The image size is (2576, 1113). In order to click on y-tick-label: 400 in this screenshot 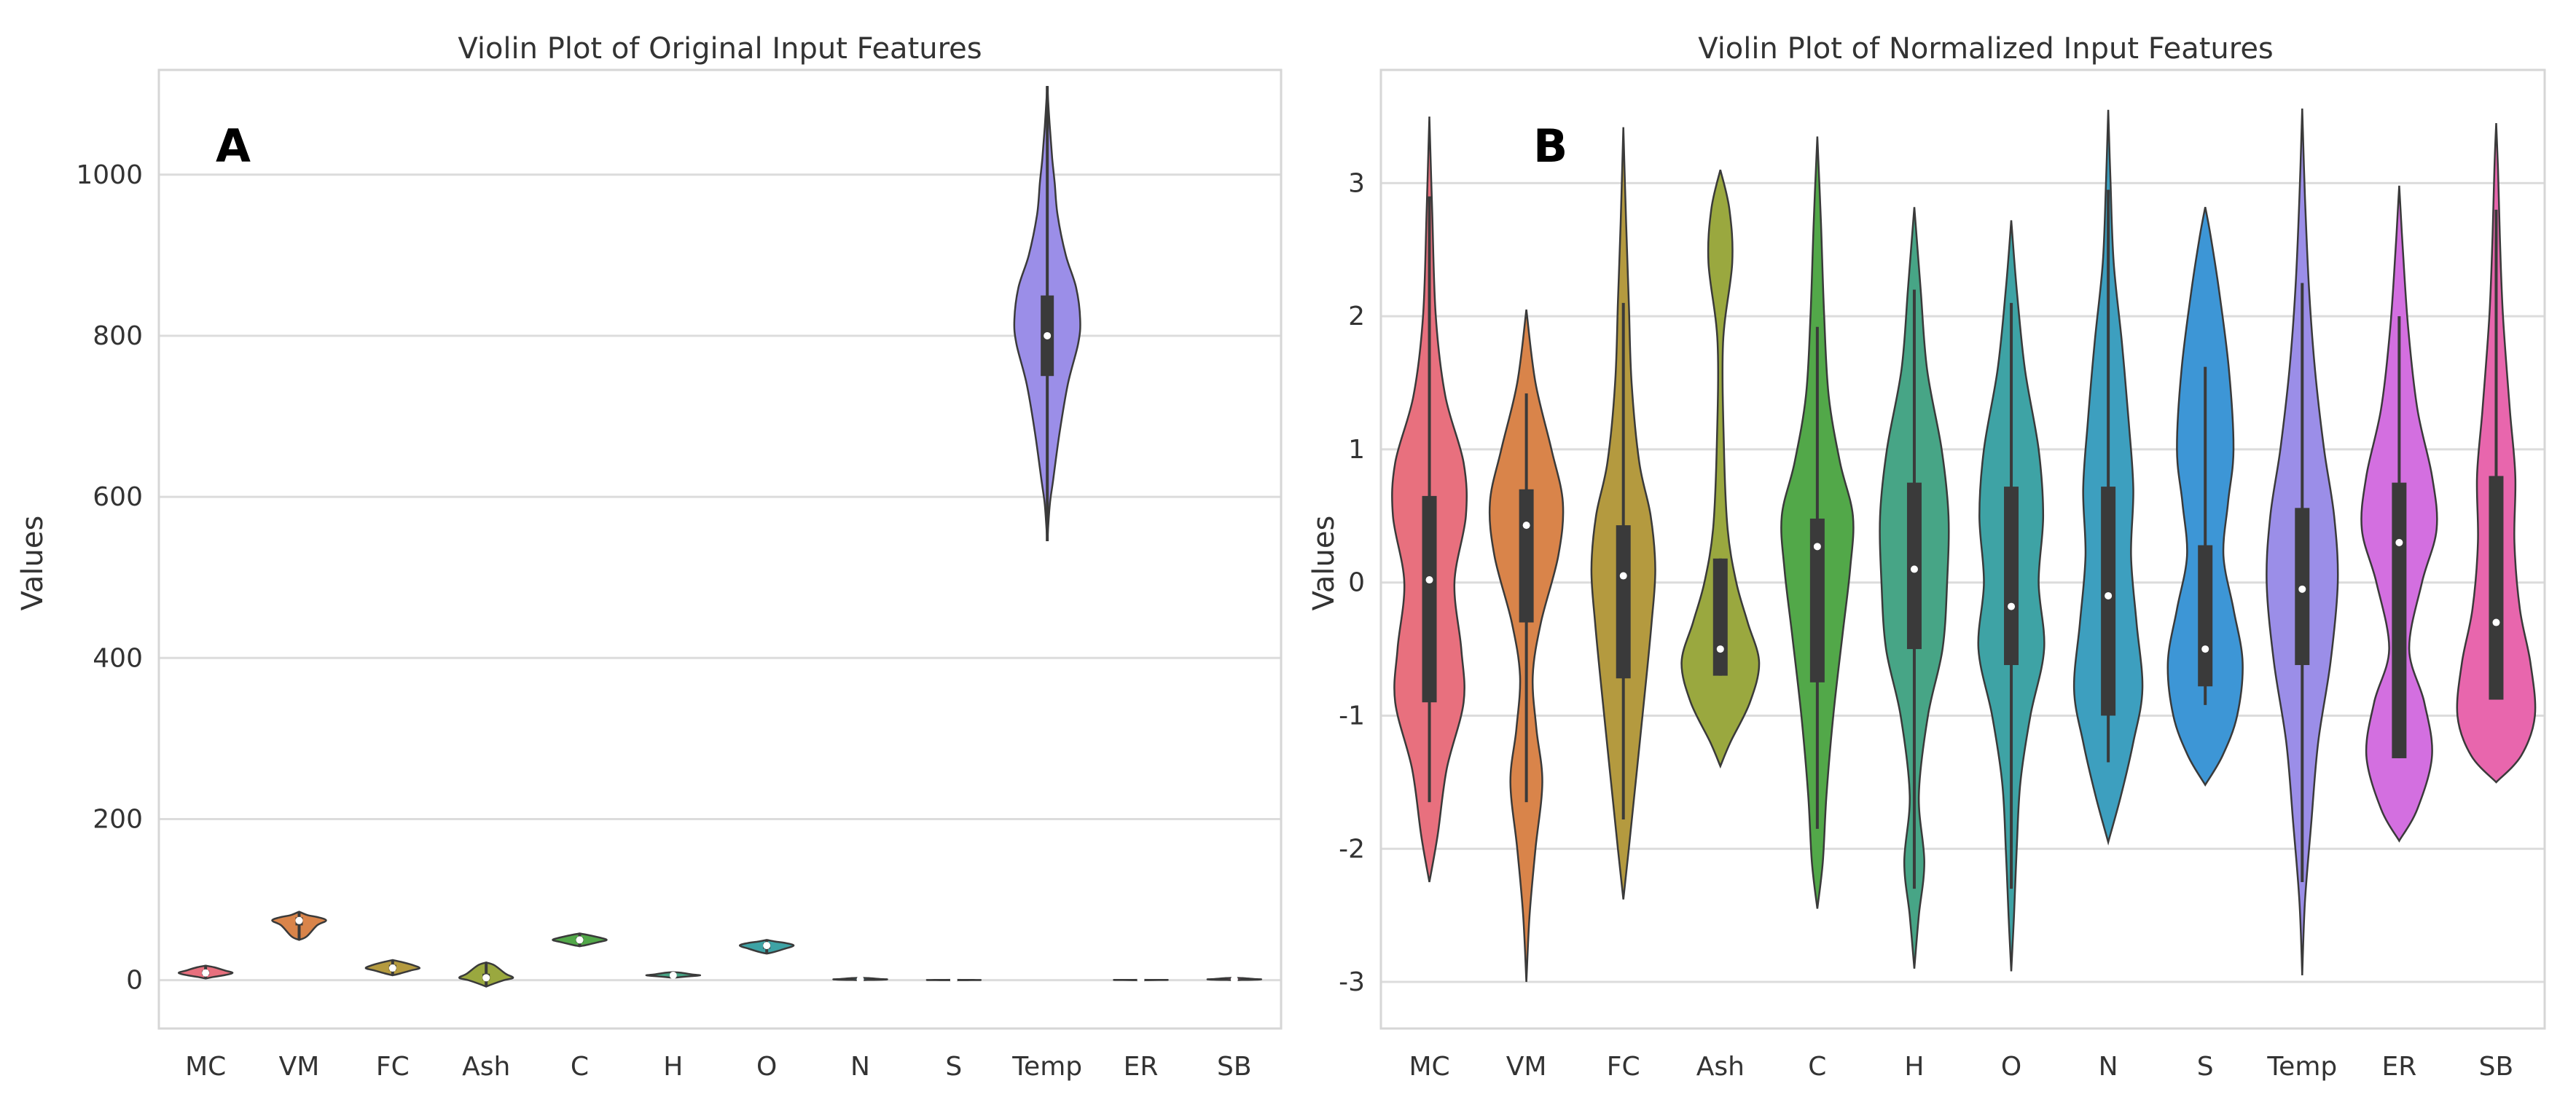, I will do `click(118, 658)`.